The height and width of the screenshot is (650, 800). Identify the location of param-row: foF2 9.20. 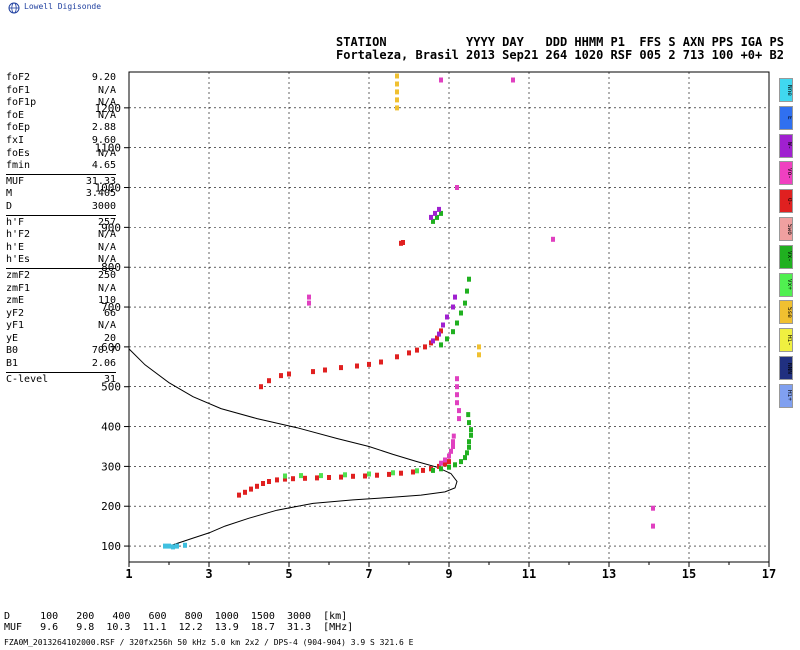
(61, 78).